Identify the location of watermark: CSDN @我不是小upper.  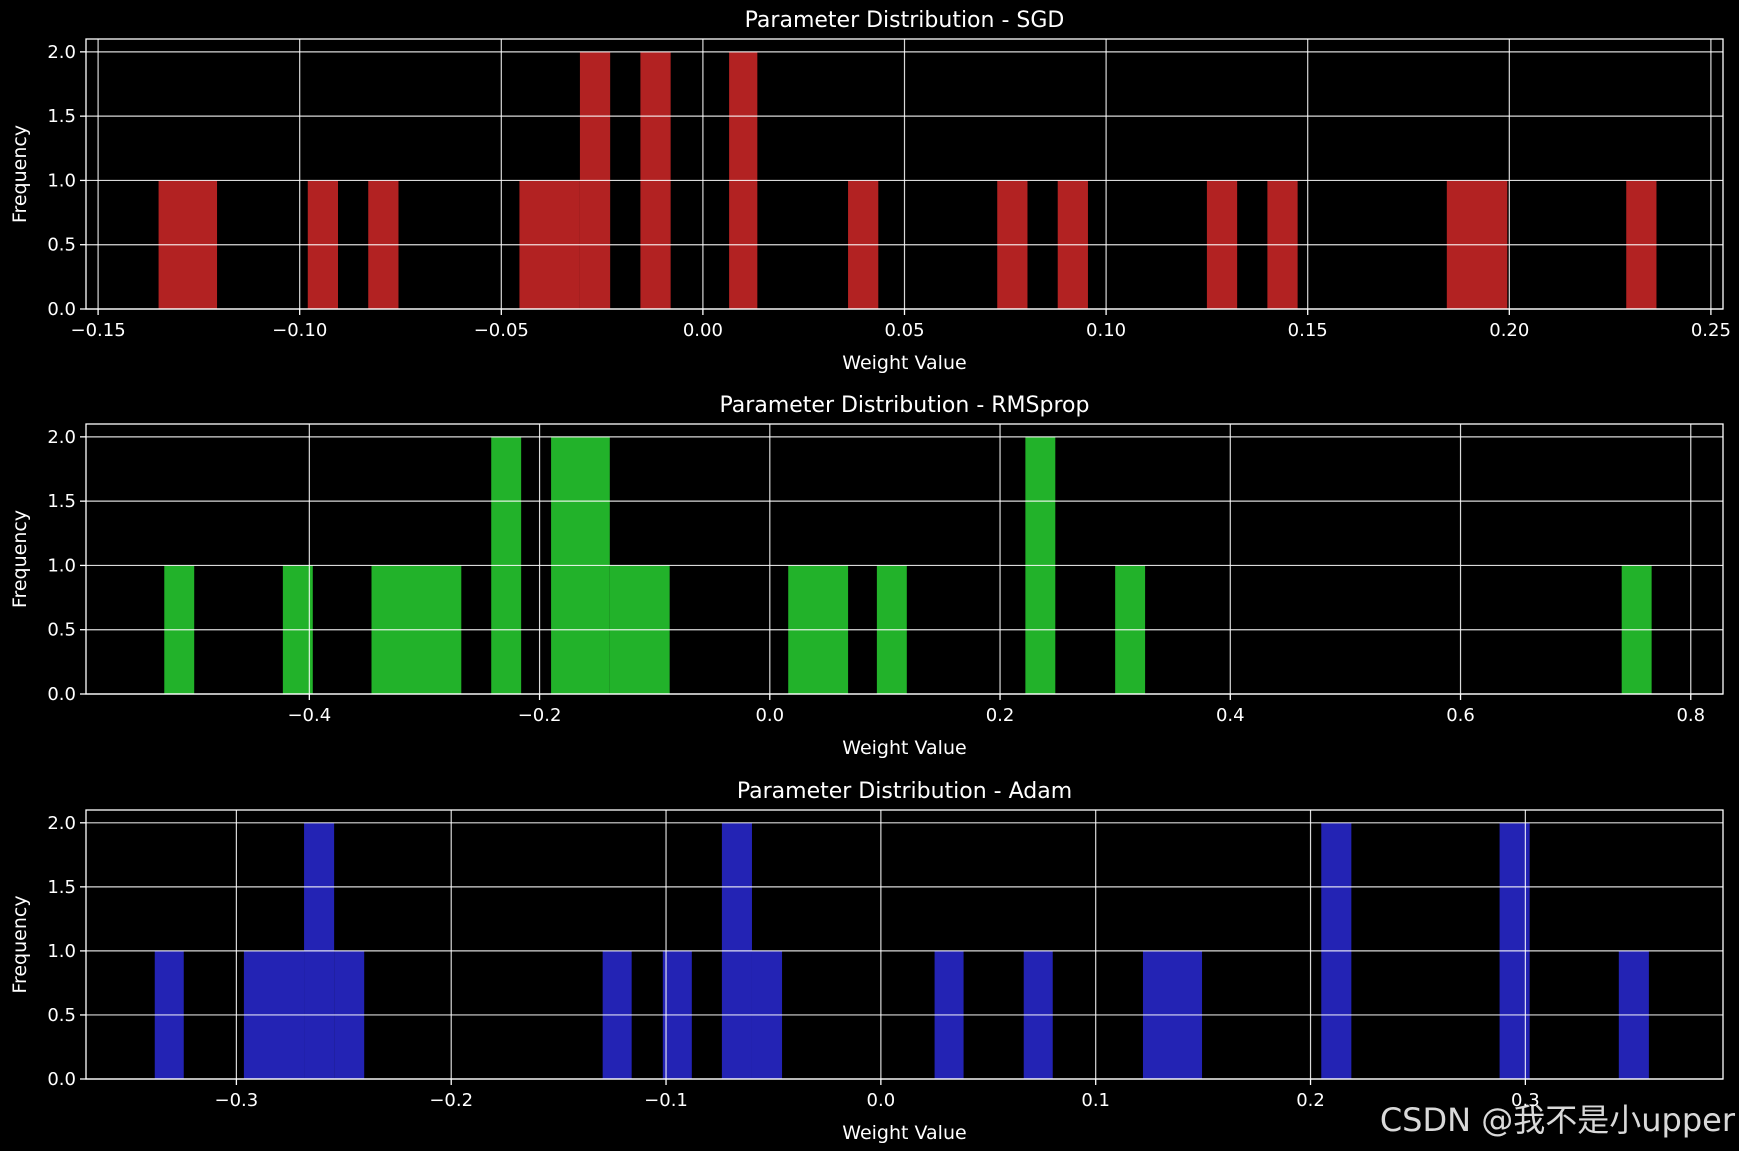
(1557, 1120).